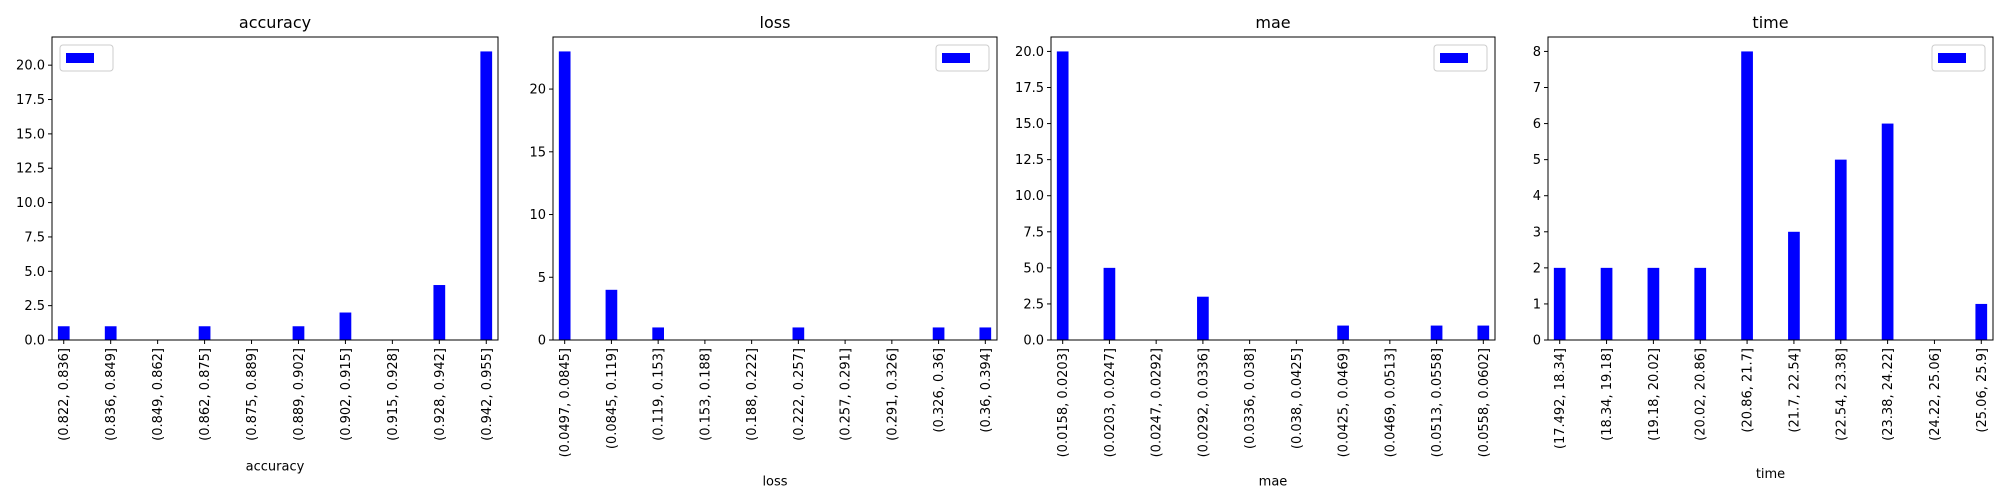 The image size is (2000, 500). I want to click on x-tick-label: (0.0247, 0.0292], so click(1157, 402).